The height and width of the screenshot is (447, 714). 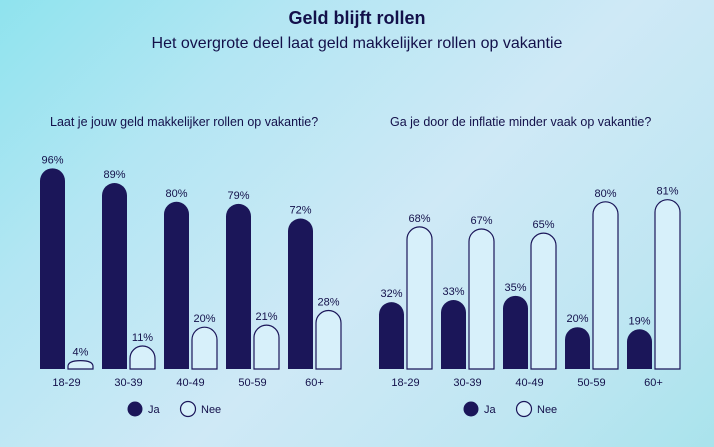 I want to click on chart2-bar-ja-60+, so click(x=639, y=349).